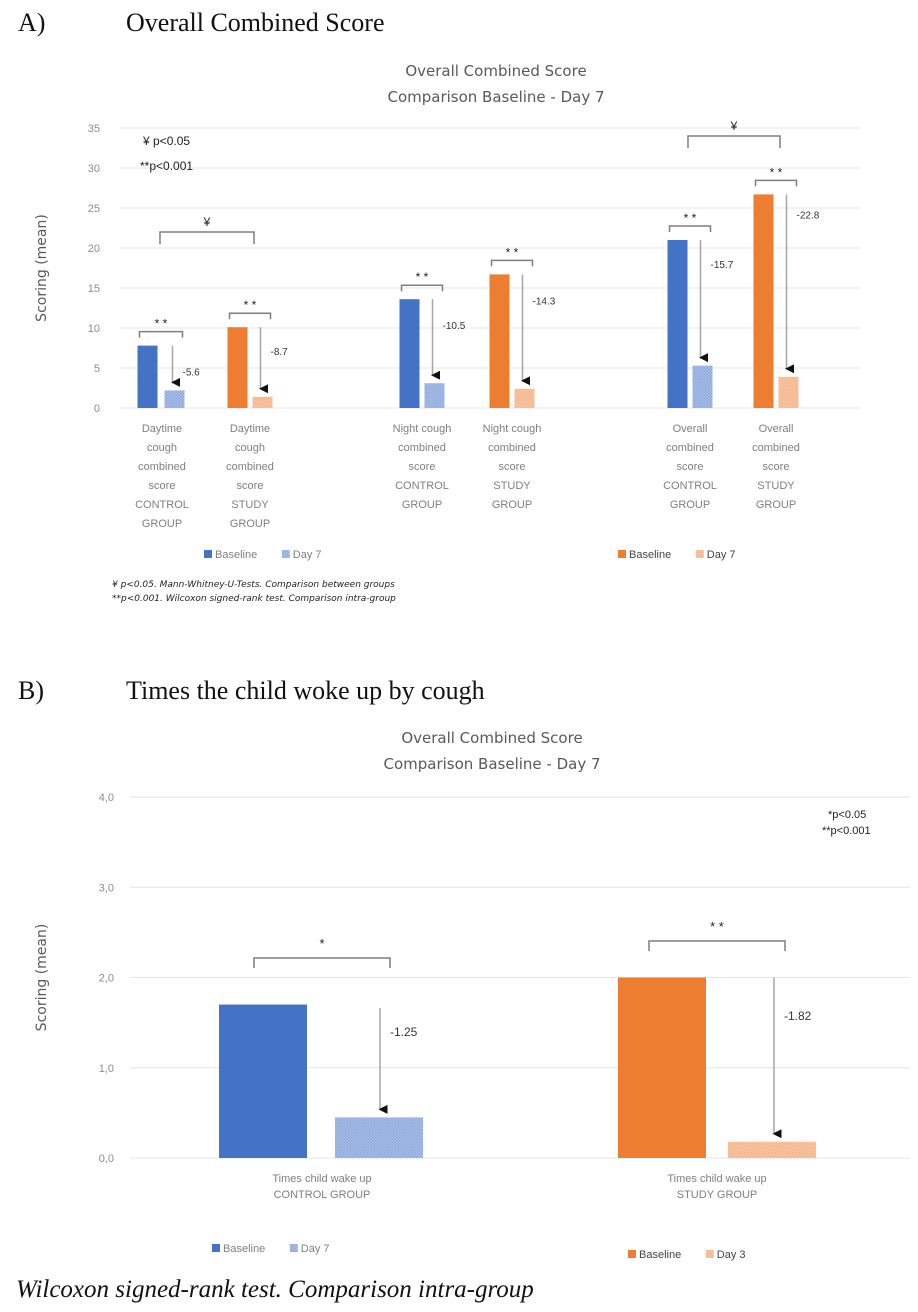 The image size is (918, 1312). I want to click on chart-a-diff-label: -15.7, so click(722, 265).